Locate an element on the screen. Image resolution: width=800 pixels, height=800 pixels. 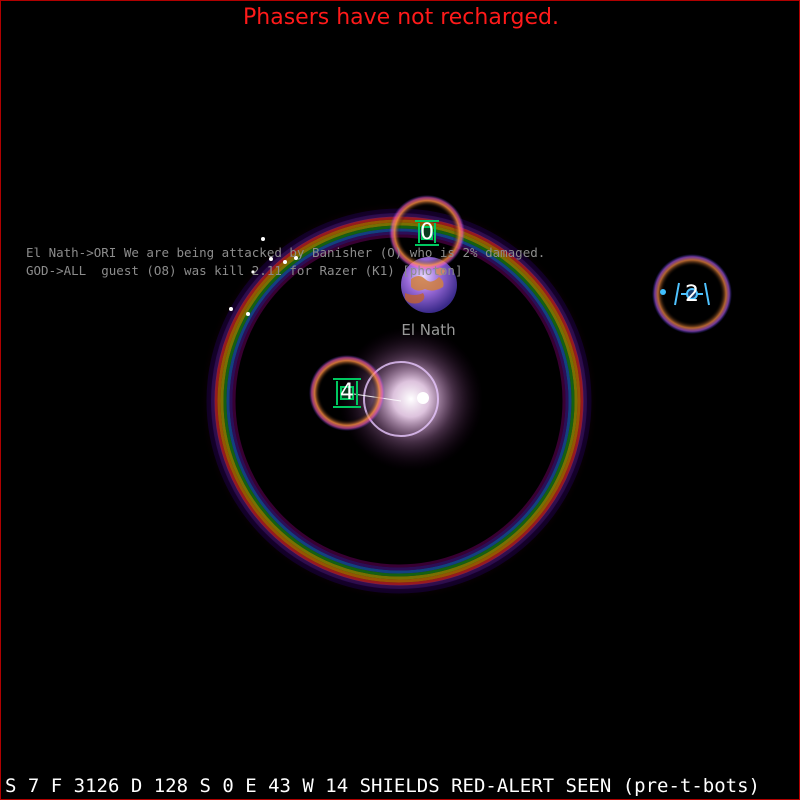
torpedo is located at coordinates (663, 292).